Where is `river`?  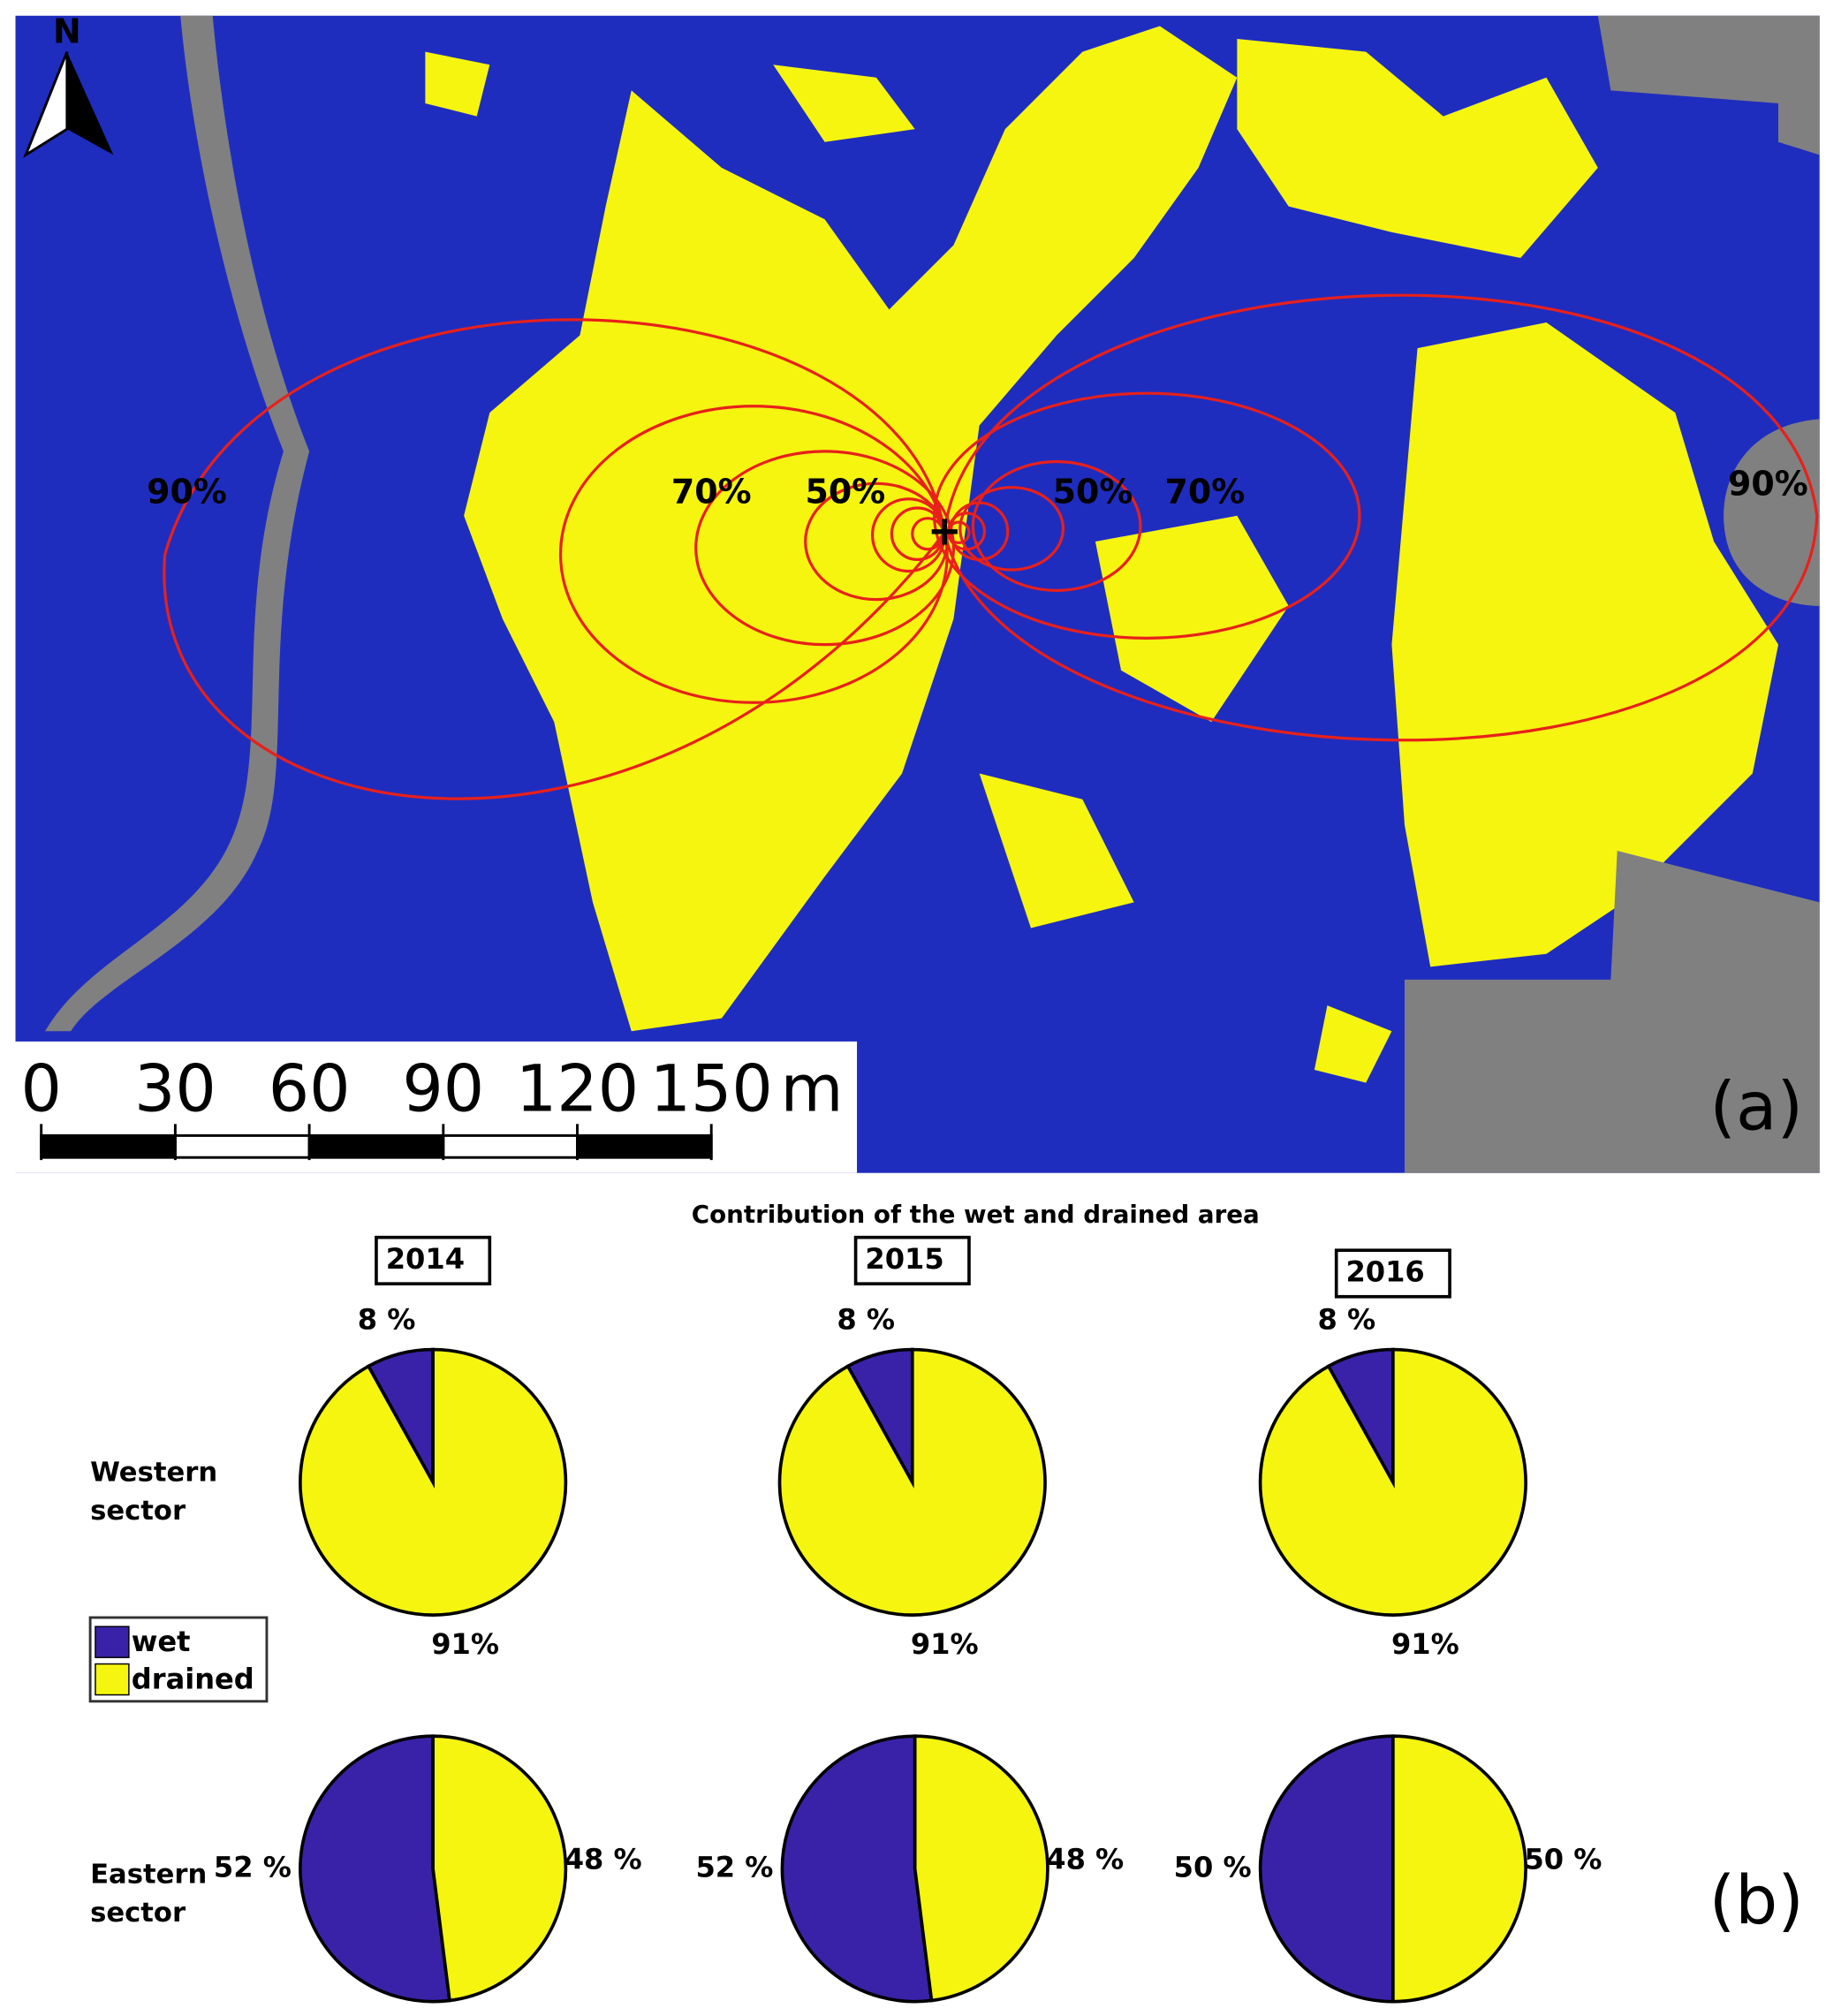
river is located at coordinates (177, 523).